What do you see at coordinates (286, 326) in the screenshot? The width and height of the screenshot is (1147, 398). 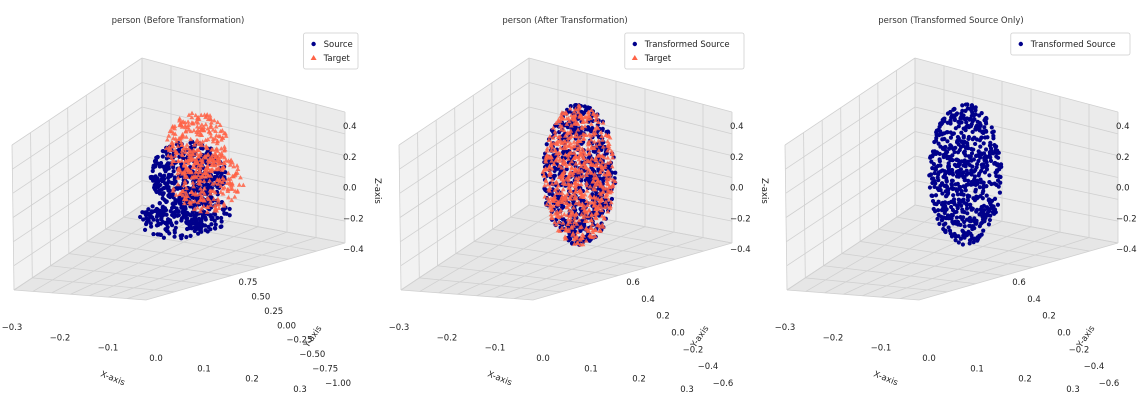 I see `y-tick-label: 0.00` at bounding box center [286, 326].